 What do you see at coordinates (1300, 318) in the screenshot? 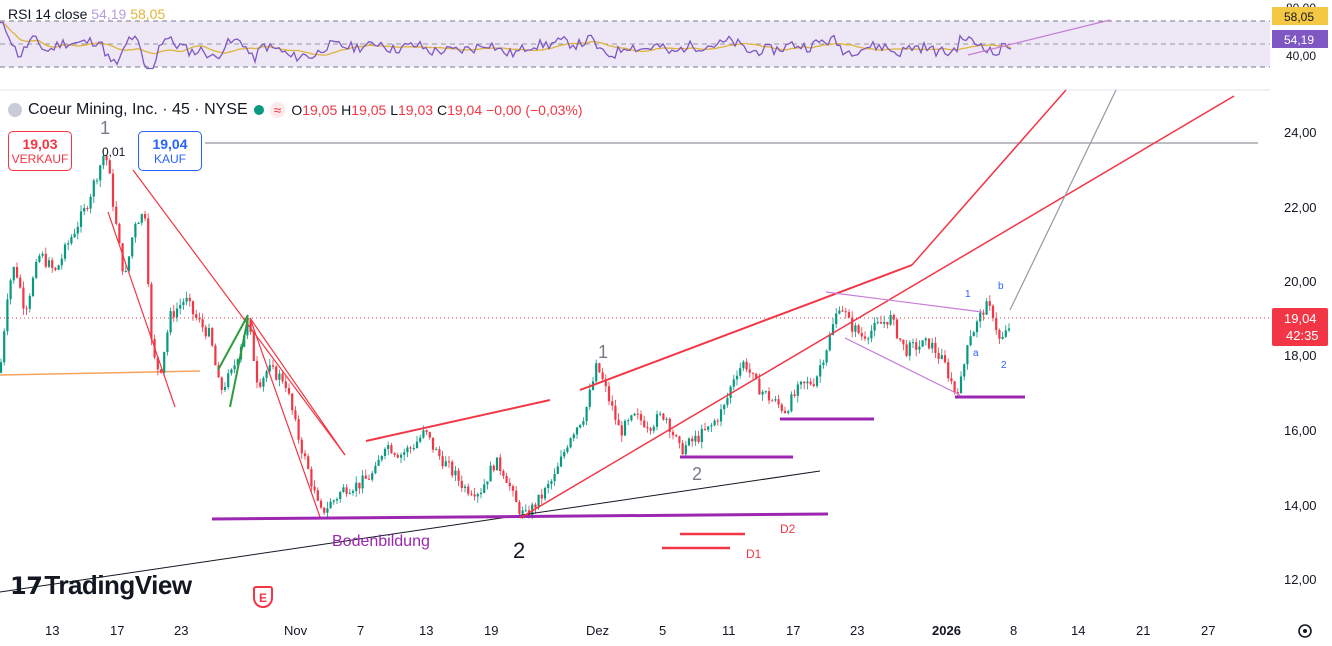
I see `current-price: 19,04` at bounding box center [1300, 318].